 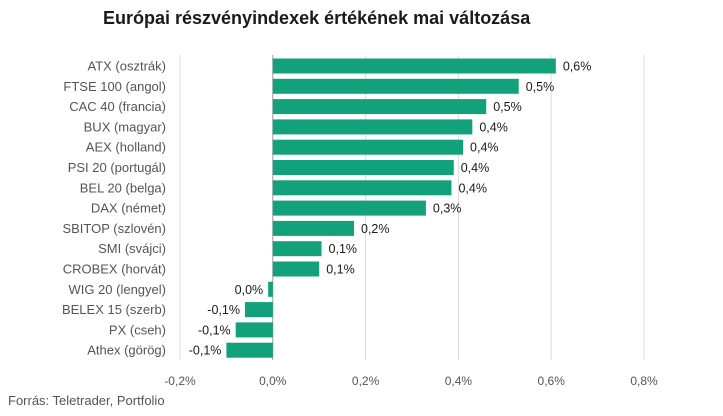 What do you see at coordinates (126, 350) in the screenshot?
I see `category-label: Athex (görög)` at bounding box center [126, 350].